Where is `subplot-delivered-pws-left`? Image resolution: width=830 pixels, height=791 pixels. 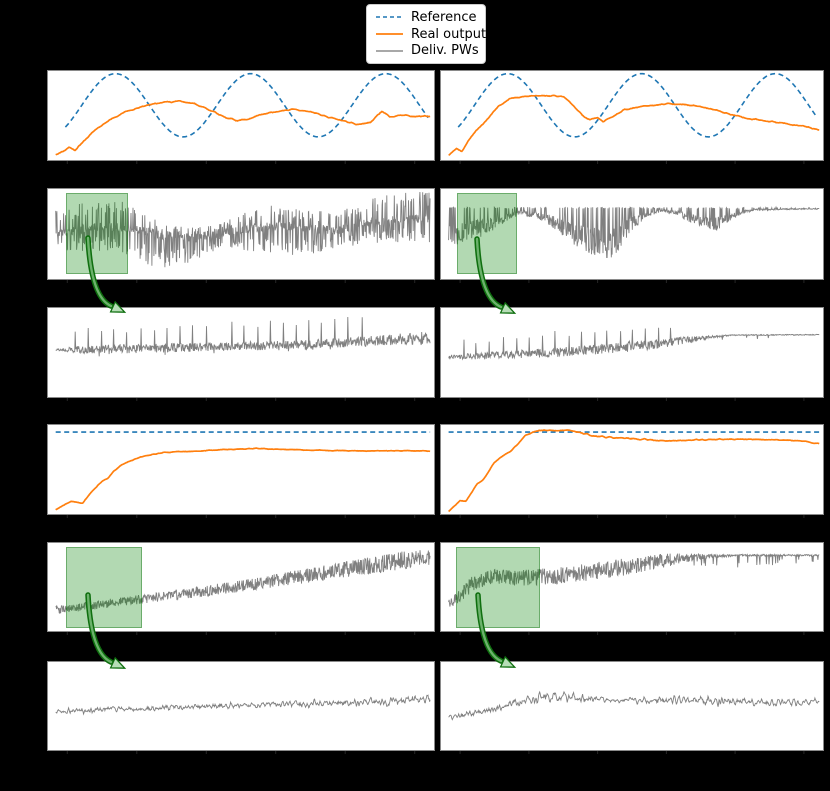 subplot-delivered-pws-left is located at coordinates (241, 234).